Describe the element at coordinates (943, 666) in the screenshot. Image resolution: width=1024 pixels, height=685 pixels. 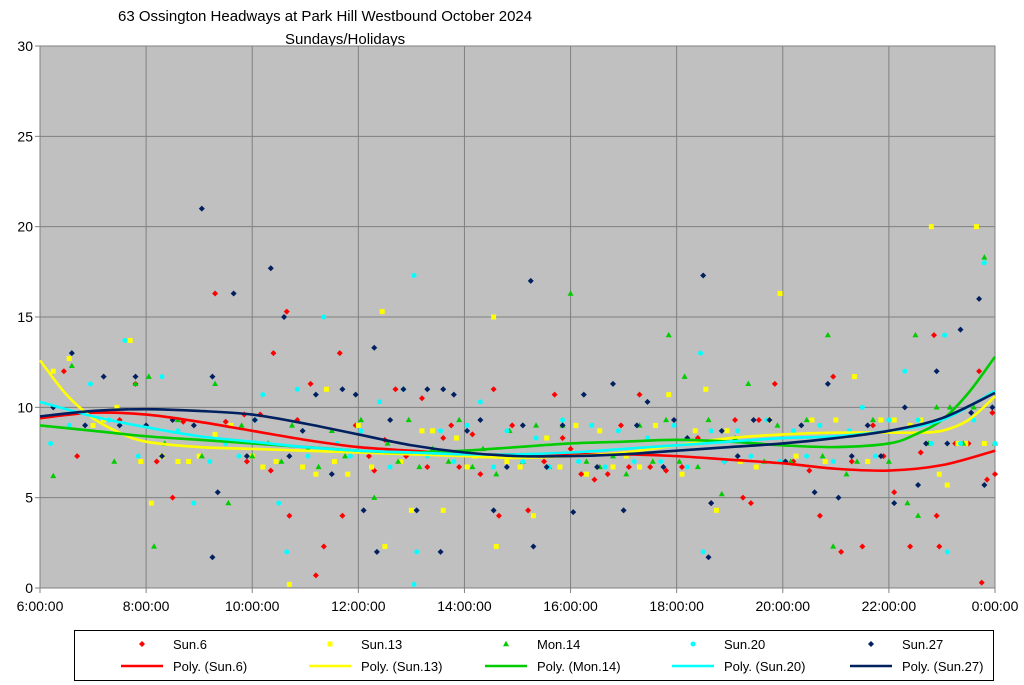
I see `legend-label: Poly. (Sun.27)` at that location.